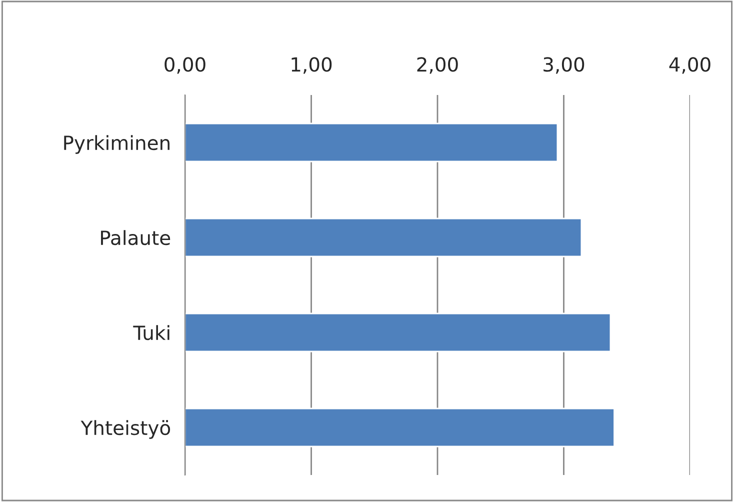 This screenshot has height=502, width=734. I want to click on x-tick-label: 4,00, so click(689, 65).